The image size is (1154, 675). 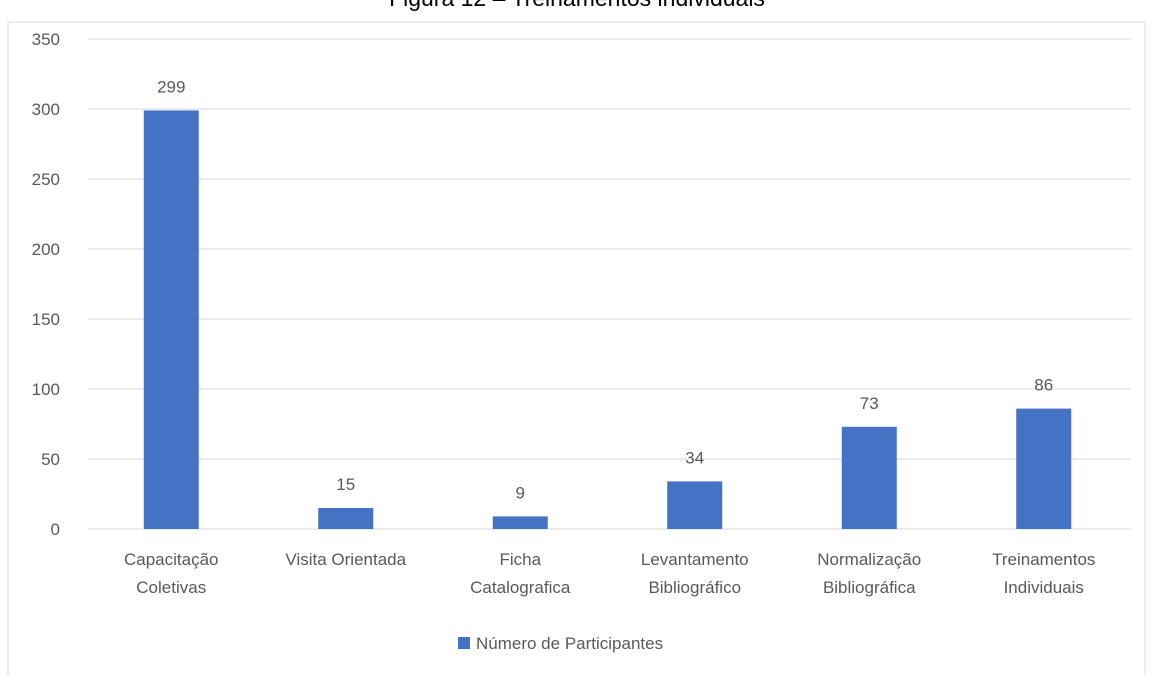 I want to click on data-label: 9, so click(x=520, y=492).